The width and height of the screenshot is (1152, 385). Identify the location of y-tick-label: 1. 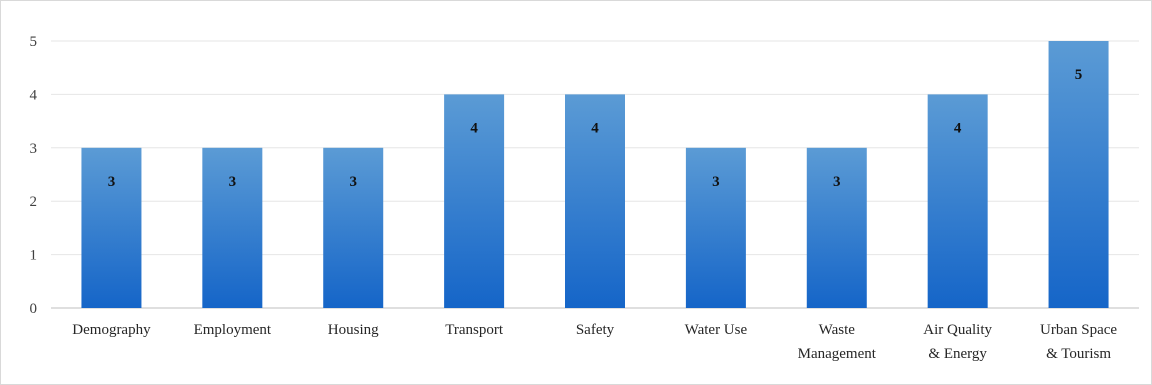
(34, 256).